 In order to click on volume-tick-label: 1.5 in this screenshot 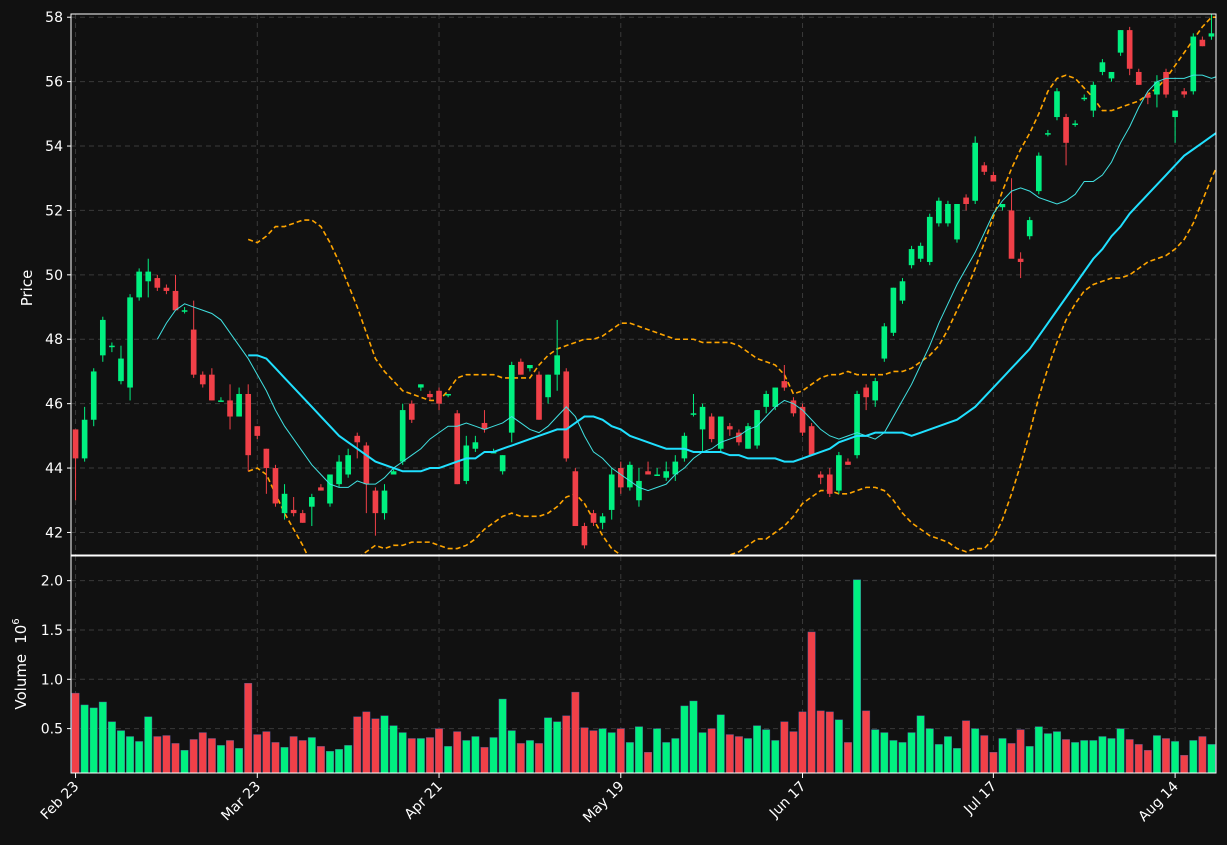, I will do `click(52, 631)`.